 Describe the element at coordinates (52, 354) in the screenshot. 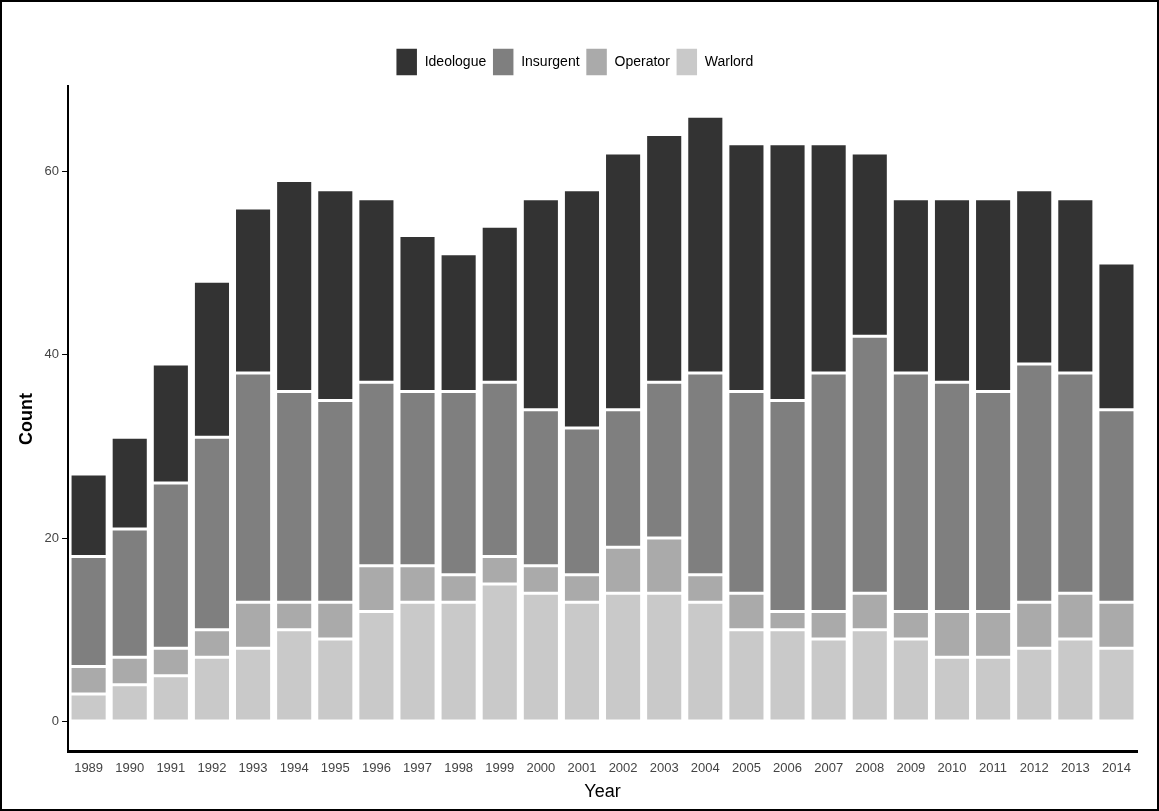

I see `y-tick-label: 40` at that location.